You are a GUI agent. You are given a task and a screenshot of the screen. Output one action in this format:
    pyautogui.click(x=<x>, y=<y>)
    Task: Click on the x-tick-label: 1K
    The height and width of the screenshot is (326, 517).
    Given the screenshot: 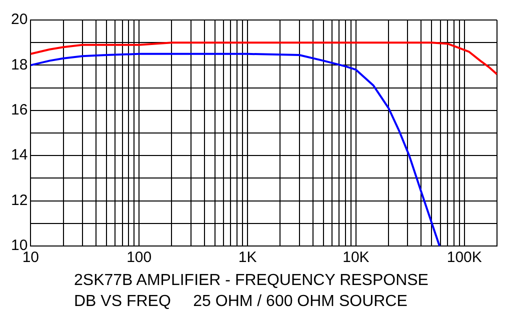 What is the action you would take?
    pyautogui.click(x=247, y=257)
    